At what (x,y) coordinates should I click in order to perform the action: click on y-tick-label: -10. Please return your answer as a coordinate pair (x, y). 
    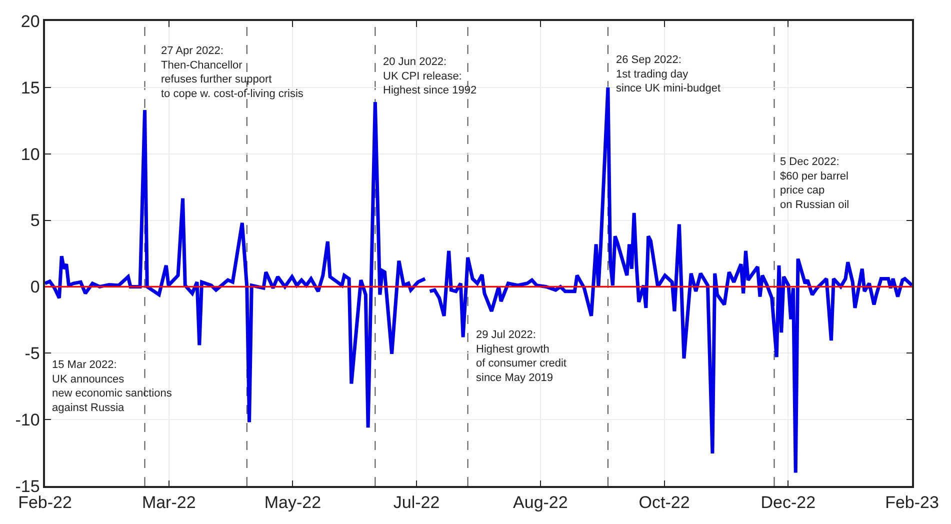
    Looking at the image, I should click on (27, 420).